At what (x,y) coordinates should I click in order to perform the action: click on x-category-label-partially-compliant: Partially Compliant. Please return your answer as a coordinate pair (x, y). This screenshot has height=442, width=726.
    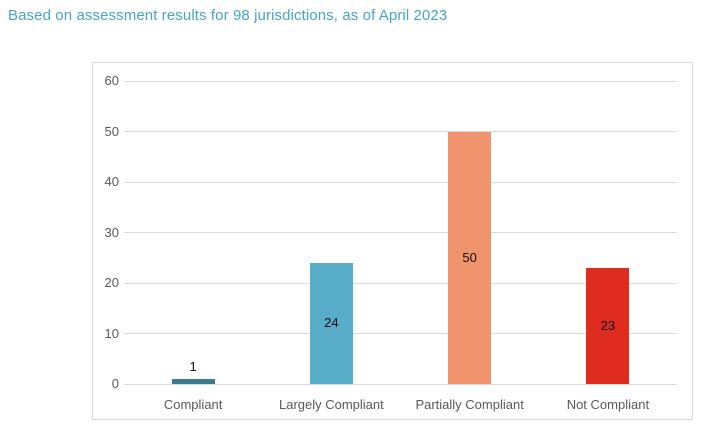
    Looking at the image, I should click on (469, 404).